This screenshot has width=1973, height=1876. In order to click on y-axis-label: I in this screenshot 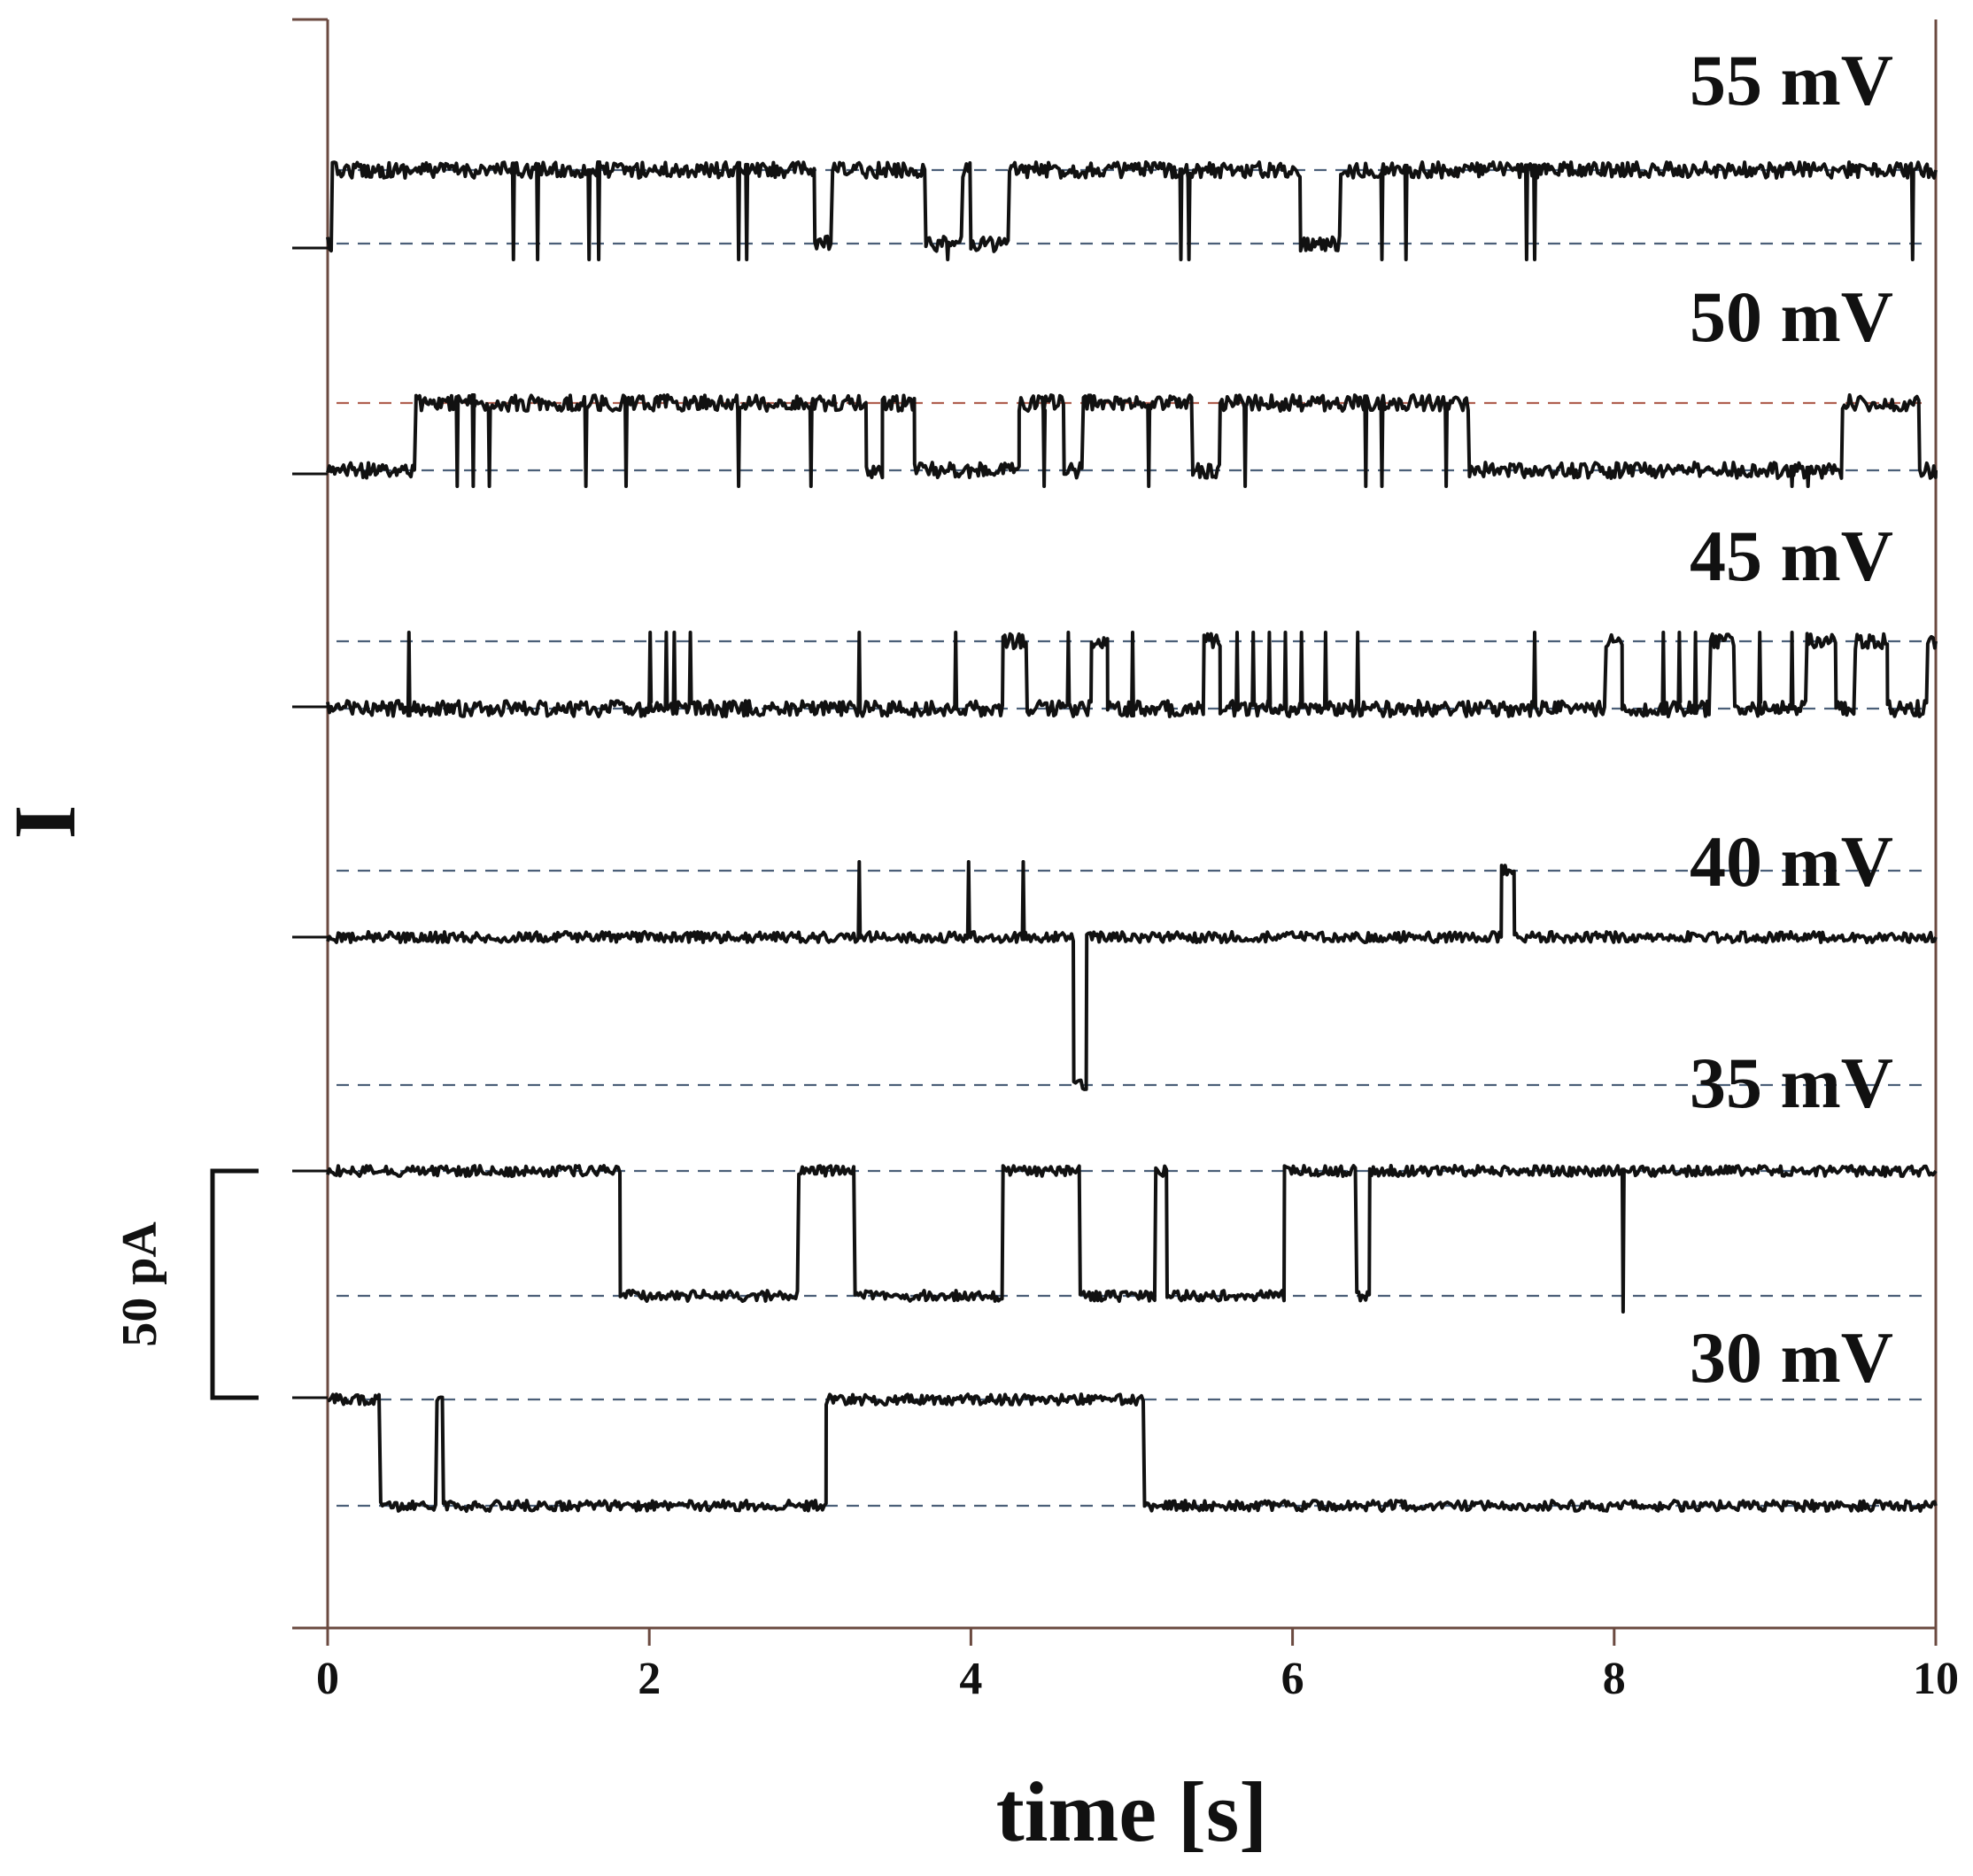, I will do `click(47, 822)`.